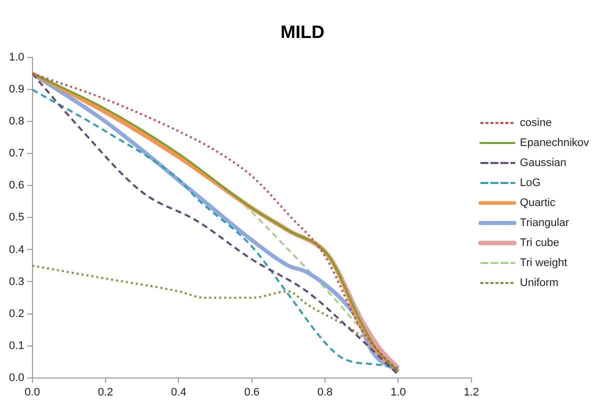 This screenshot has width=609, height=406. I want to click on x-tick-label: 0.4, so click(178, 392).